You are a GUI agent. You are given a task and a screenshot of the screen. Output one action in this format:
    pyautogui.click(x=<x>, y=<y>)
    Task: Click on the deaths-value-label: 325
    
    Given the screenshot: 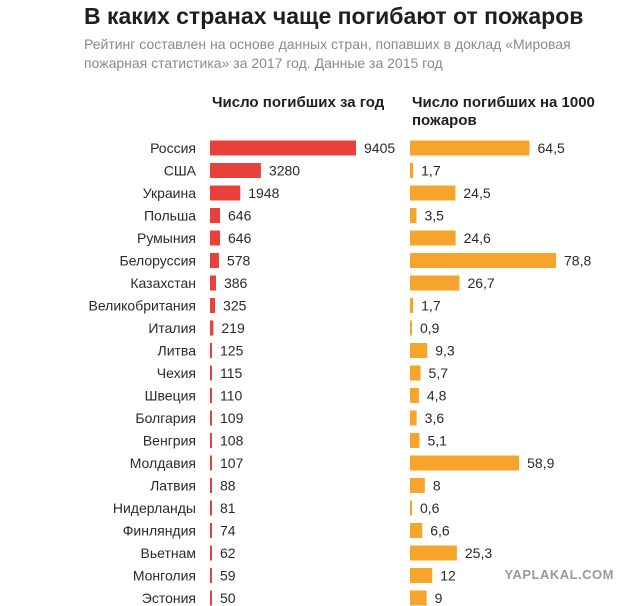 What is the action you would take?
    pyautogui.click(x=235, y=306)
    